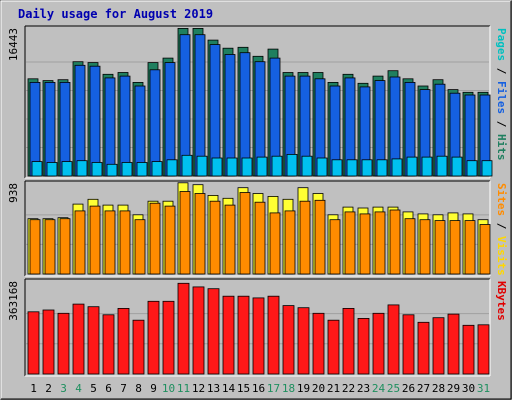 The height and width of the screenshot is (400, 512). Describe the element at coordinates (468, 388) in the screenshot. I see `x-tick-label-day-30: 30` at that location.